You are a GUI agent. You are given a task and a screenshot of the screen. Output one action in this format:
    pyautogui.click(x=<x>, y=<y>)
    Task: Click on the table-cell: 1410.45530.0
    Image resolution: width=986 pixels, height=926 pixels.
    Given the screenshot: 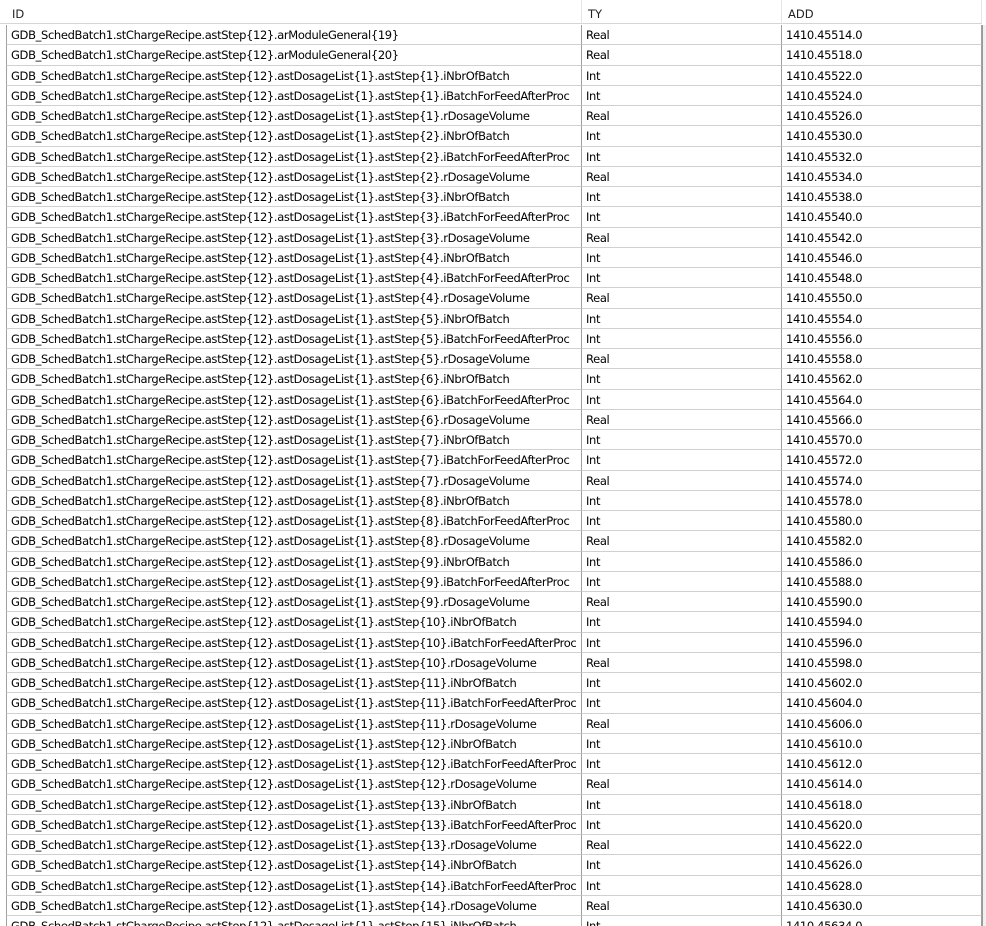 What is the action you would take?
    pyautogui.click(x=882, y=136)
    